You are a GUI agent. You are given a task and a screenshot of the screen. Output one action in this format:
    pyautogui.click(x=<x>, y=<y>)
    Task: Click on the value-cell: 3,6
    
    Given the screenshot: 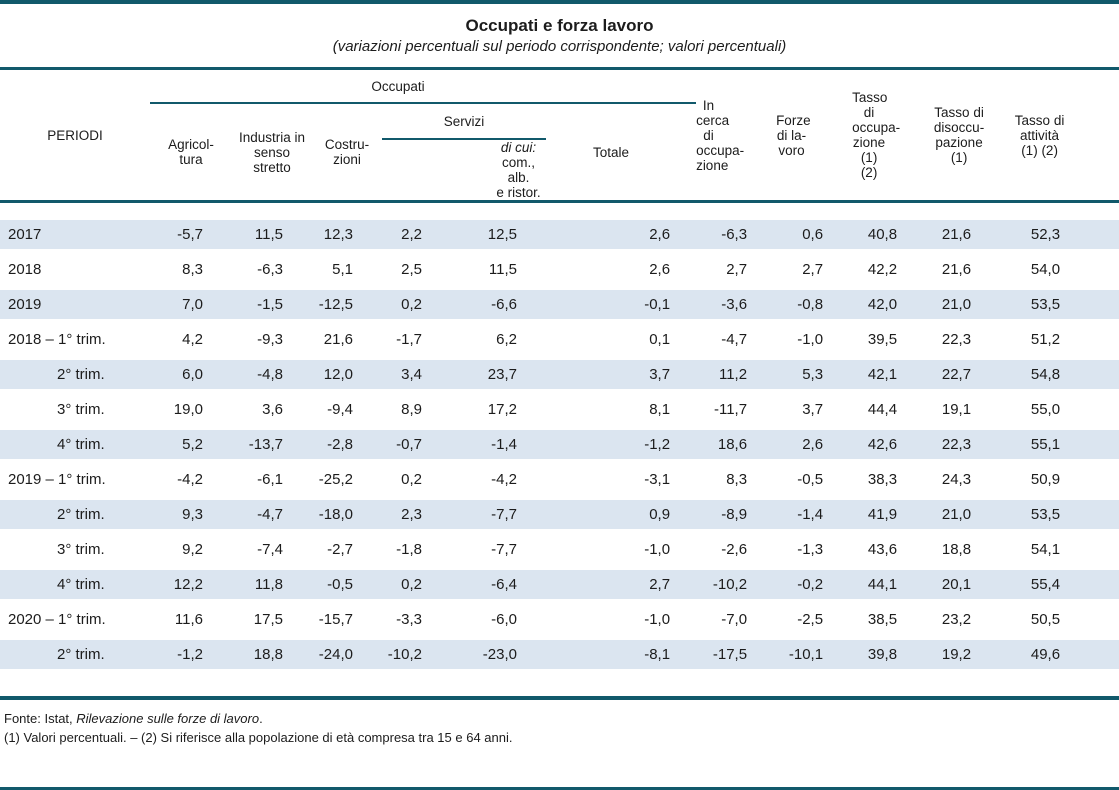 What is the action you would take?
    pyautogui.click(x=272, y=409)
    